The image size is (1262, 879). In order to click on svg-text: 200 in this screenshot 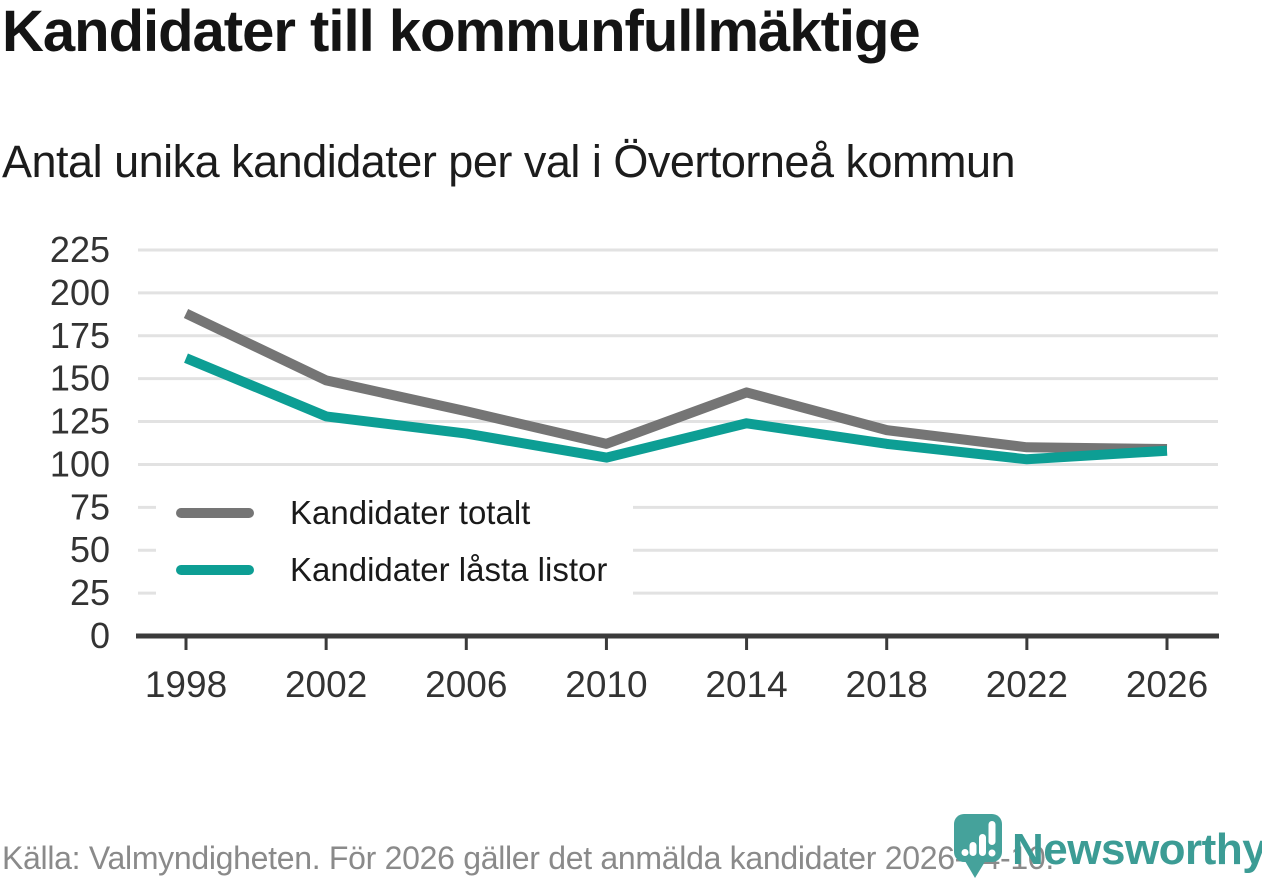, I will do `click(80, 292)`.